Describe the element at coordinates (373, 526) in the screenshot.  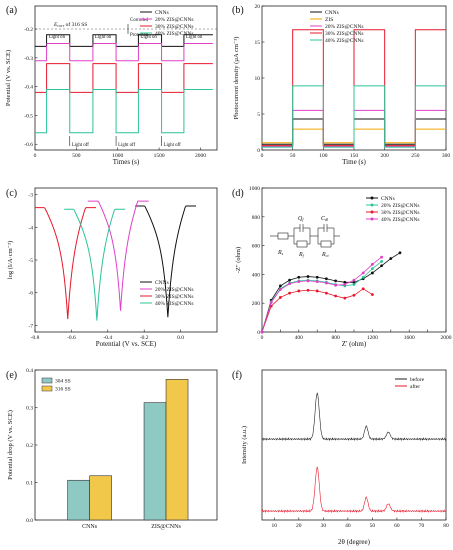
I see `f-xtick-label: 50` at that location.